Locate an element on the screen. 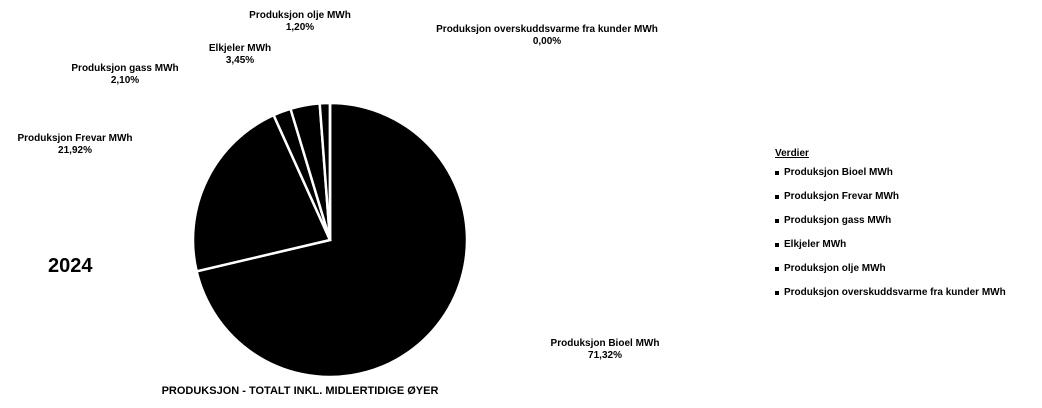  data-label: Produksjon olje MWh 1,20% is located at coordinates (300, 22).